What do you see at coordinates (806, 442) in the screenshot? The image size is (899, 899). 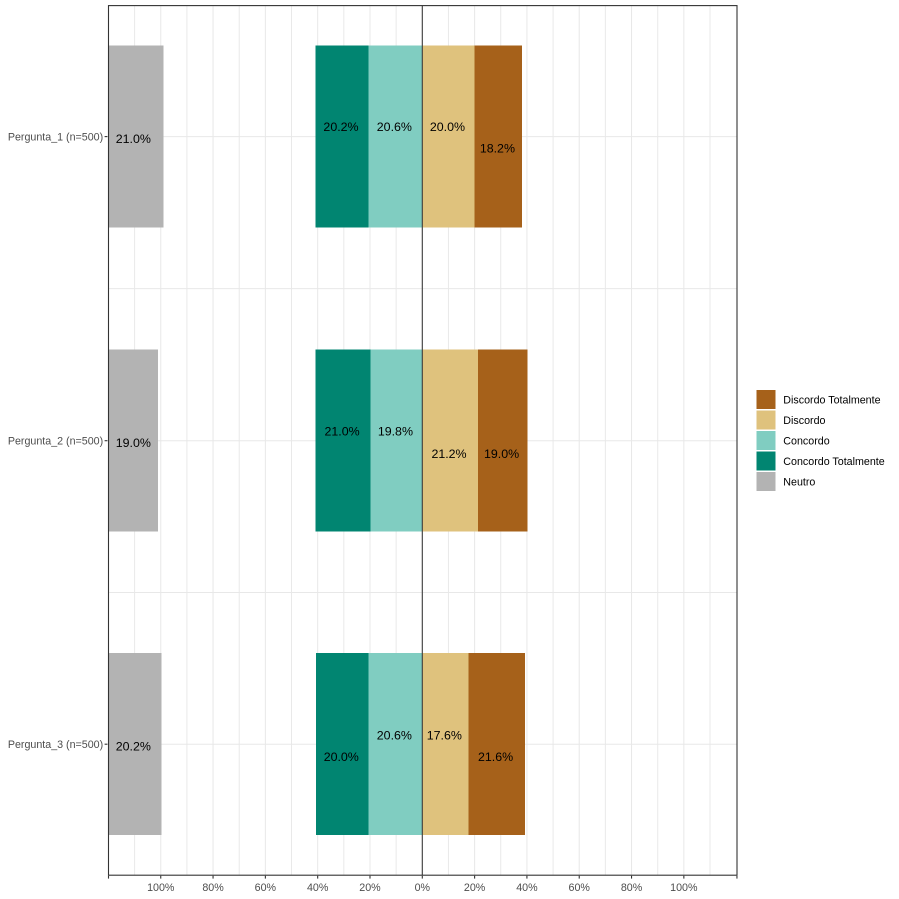 I see `svg-text: Concordo` at bounding box center [806, 442].